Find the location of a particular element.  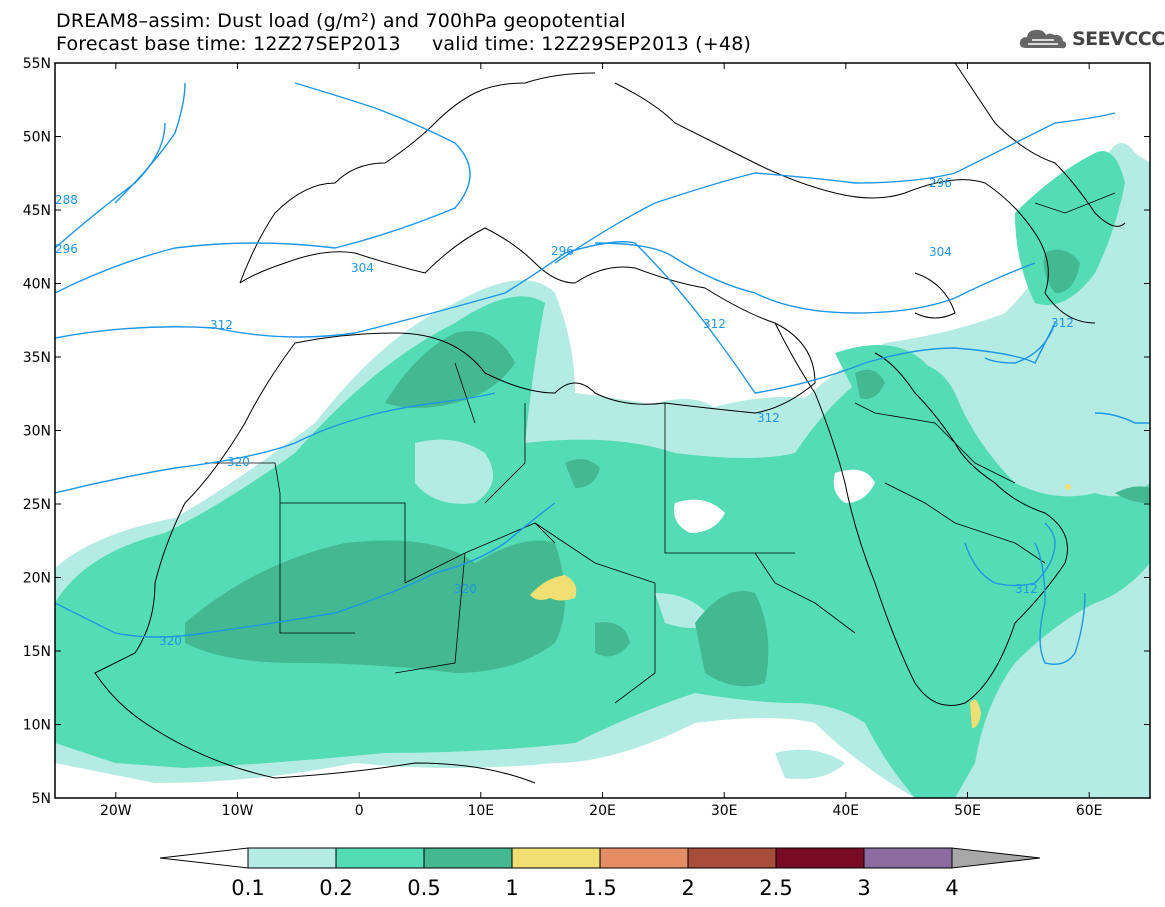

dust-colorbar: 0.1 0.2 0.5 1 1.5 2 2.5 3 4 is located at coordinates (600, 873).